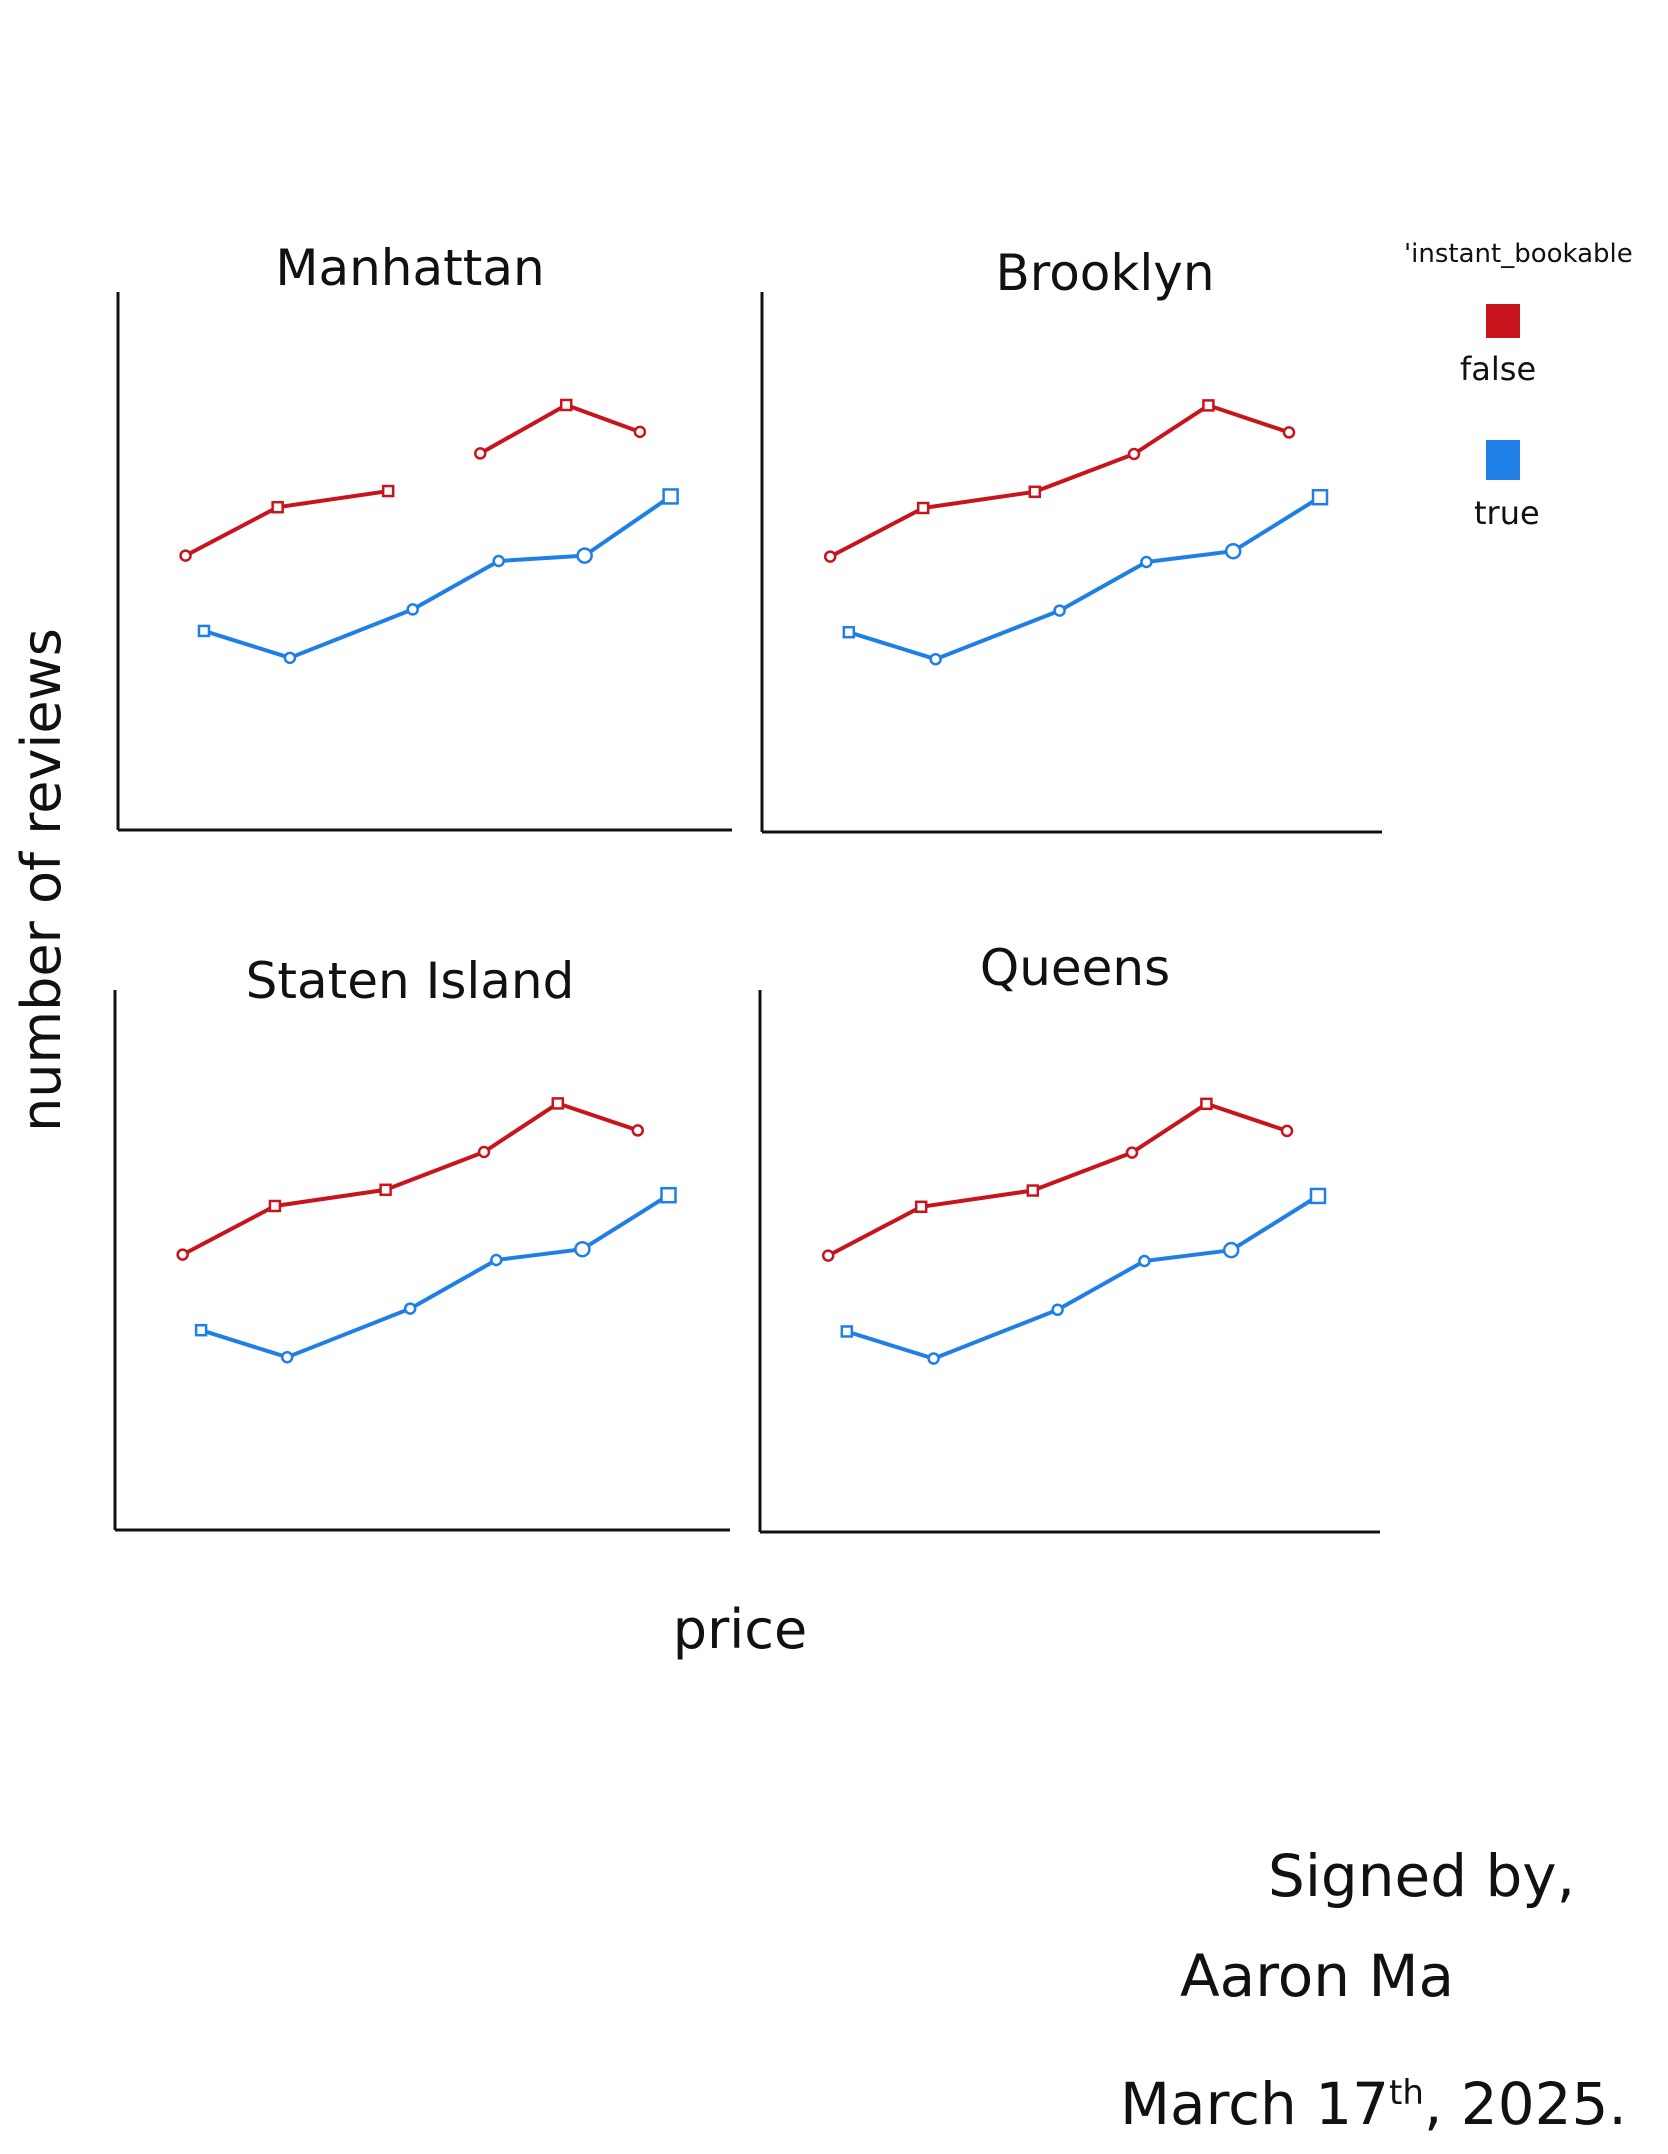 The width and height of the screenshot is (1668, 2154). Describe the element at coordinates (1406, 2093) in the screenshot. I see `signature-date-sup: th` at that location.